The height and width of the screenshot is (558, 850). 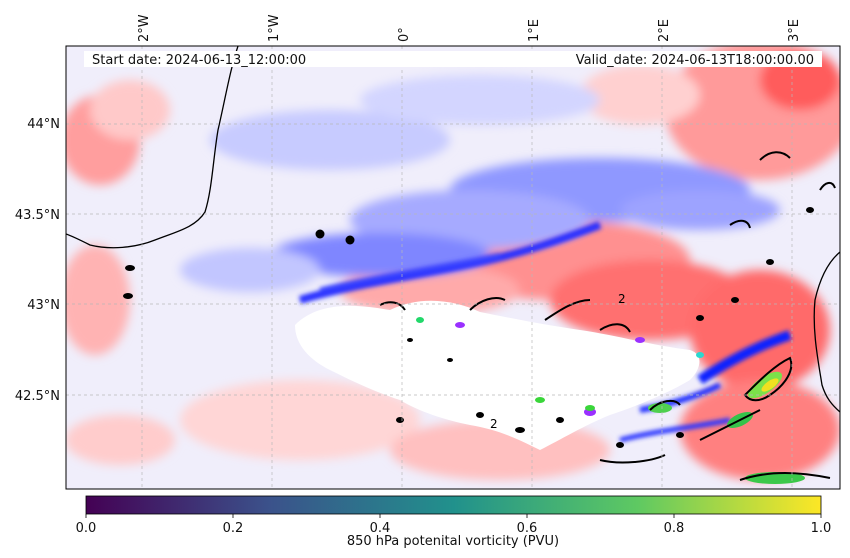 What do you see at coordinates (453, 516) in the screenshot?
I see `colorbar-ticks` at bounding box center [453, 516].